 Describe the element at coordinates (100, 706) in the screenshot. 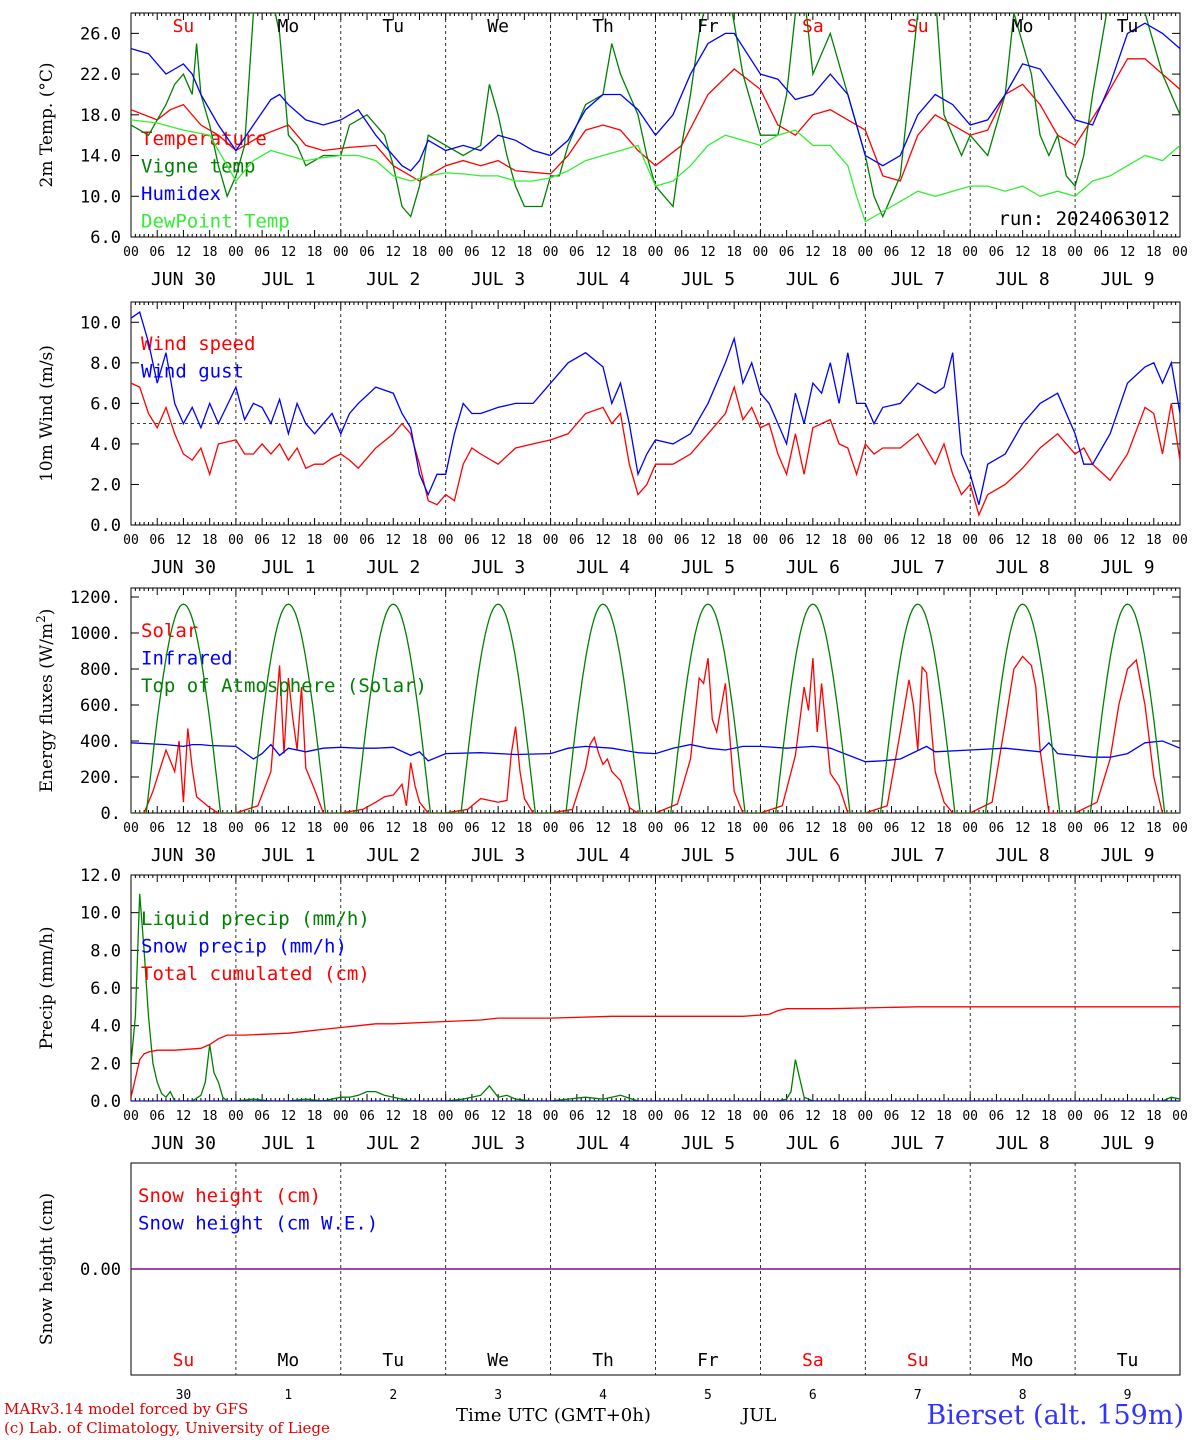

I see `y-tick-label: 600.` at that location.